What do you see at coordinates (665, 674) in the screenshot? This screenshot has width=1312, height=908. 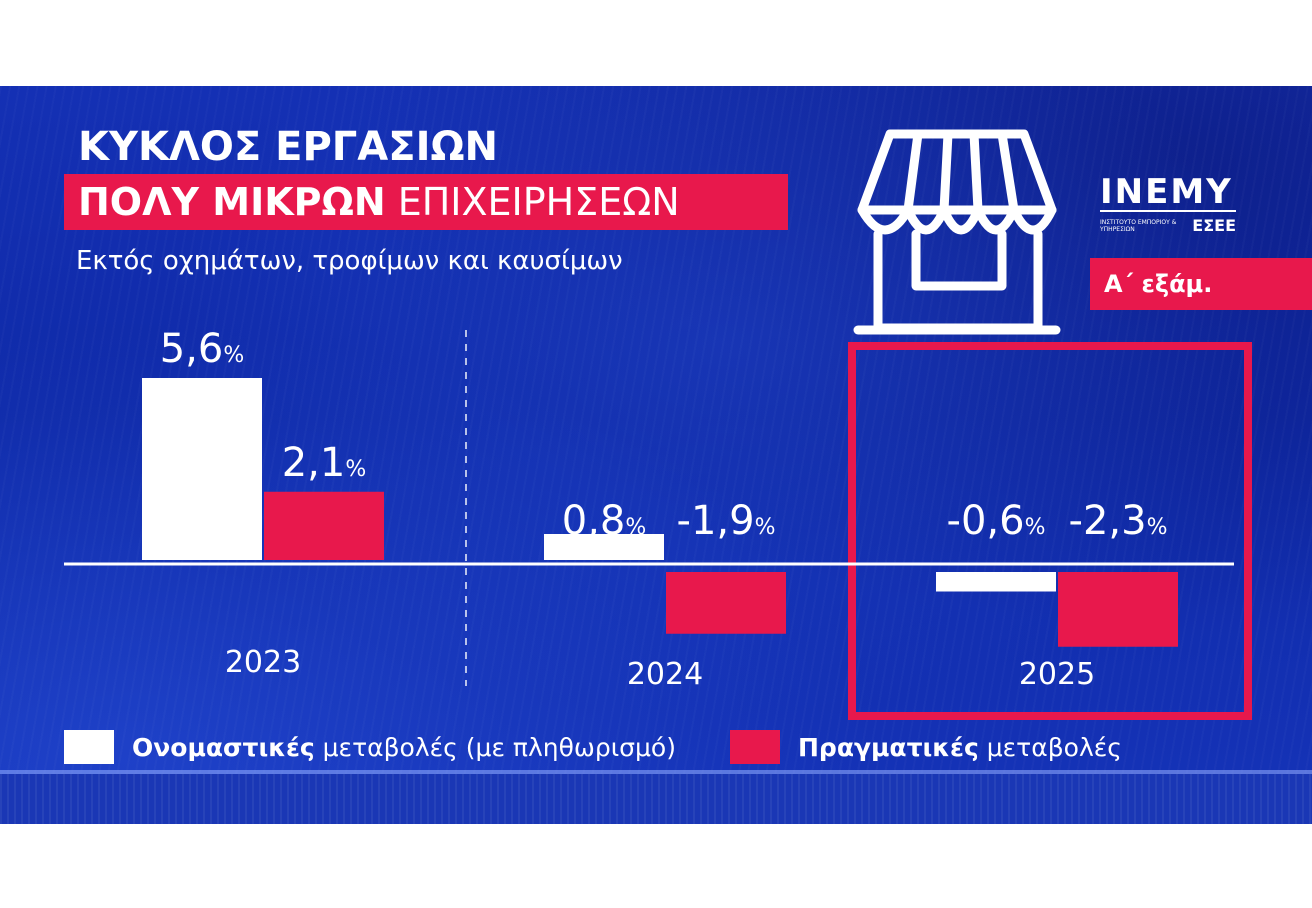 I see `category-label: 2024` at bounding box center [665, 674].